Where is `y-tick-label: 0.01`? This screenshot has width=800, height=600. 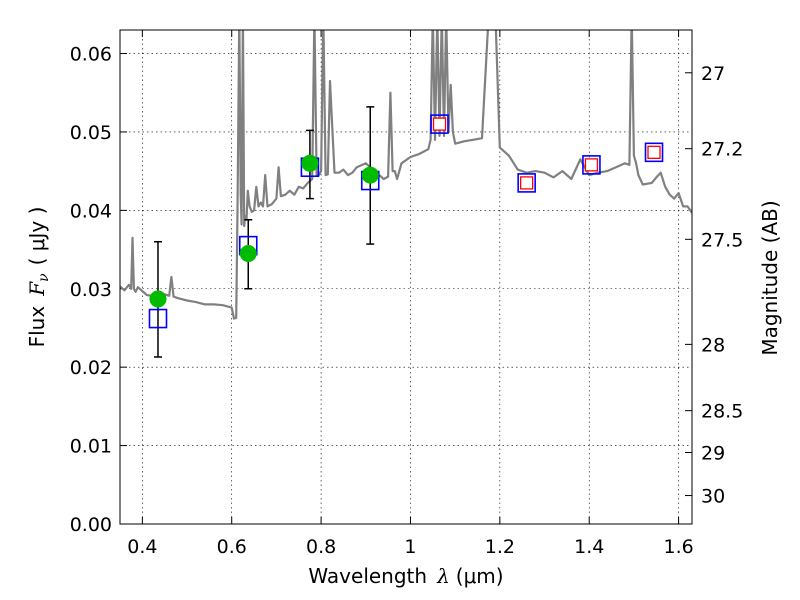 y-tick-label: 0.01 is located at coordinates (91, 447).